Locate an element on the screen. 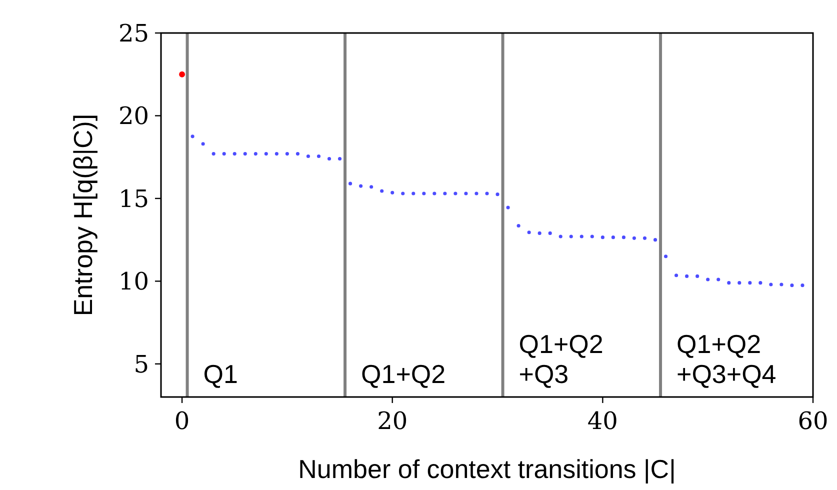 Image resolution: width=837 pixels, height=490 pixels. x-tick-label: 0 is located at coordinates (182, 421).